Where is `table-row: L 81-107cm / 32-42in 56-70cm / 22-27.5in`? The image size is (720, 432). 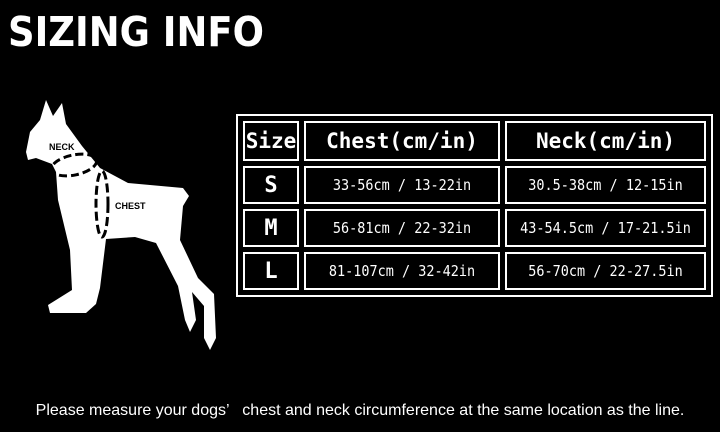 table-row: L 81-107cm / 32-42in 56-70cm / 22-27.5in is located at coordinates (474, 271).